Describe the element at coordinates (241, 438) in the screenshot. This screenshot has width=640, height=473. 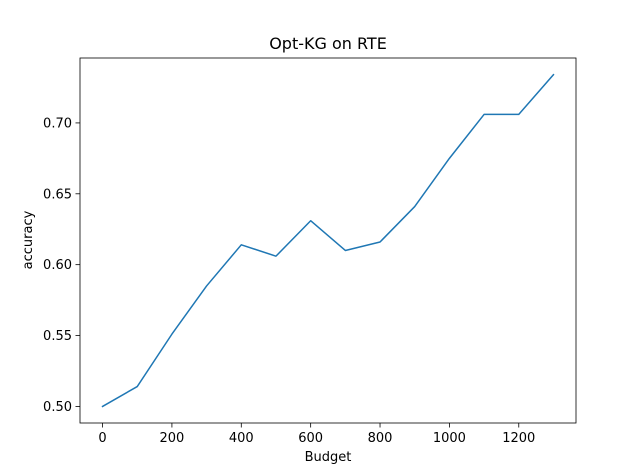
I see `x-tick-label: 400` at that location.